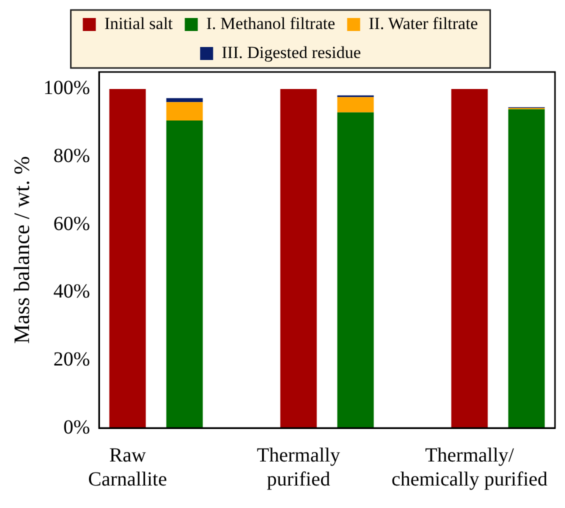 Image resolution: width=565 pixels, height=508 pixels. Describe the element at coordinates (71, 291) in the screenshot. I see `y-tick-label: 40%` at that location.